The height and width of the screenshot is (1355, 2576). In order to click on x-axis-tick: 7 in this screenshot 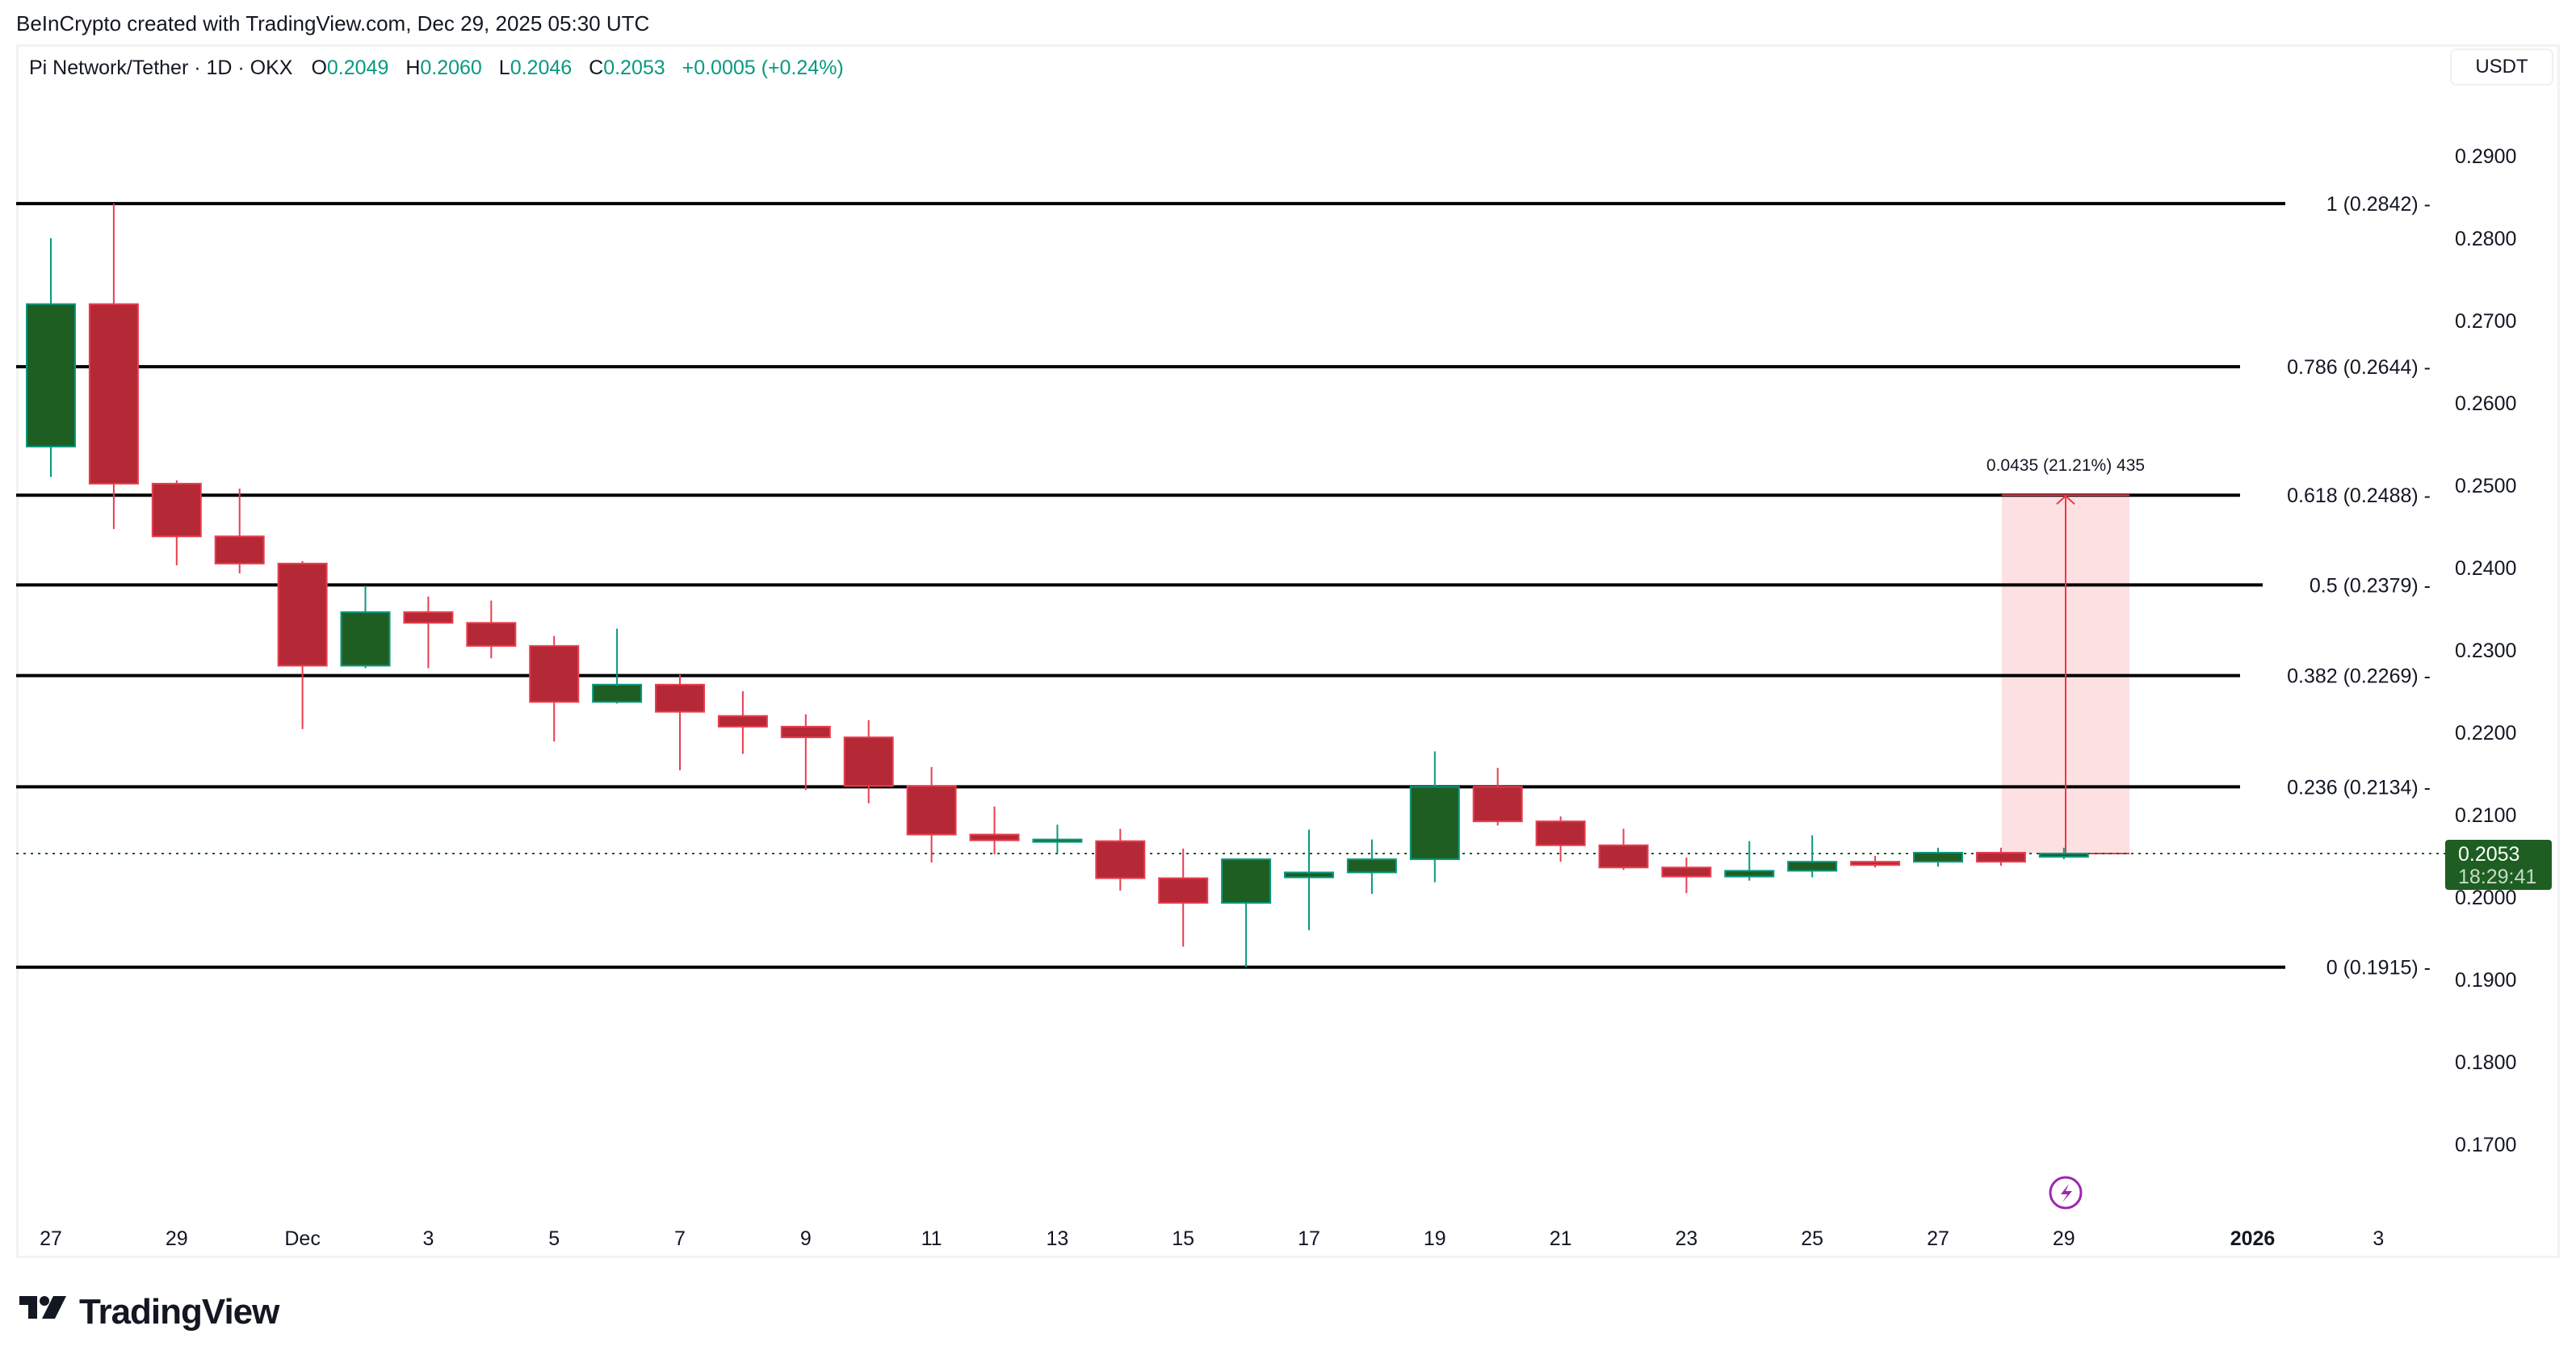, I will do `click(680, 1238)`.